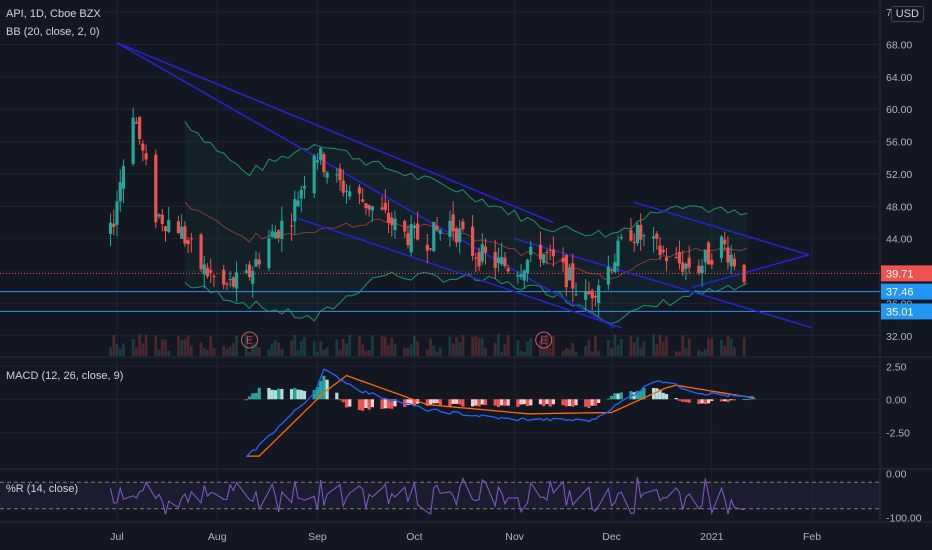  What do you see at coordinates (440, 495) in the screenshot?
I see `williams-r-pane` at bounding box center [440, 495].